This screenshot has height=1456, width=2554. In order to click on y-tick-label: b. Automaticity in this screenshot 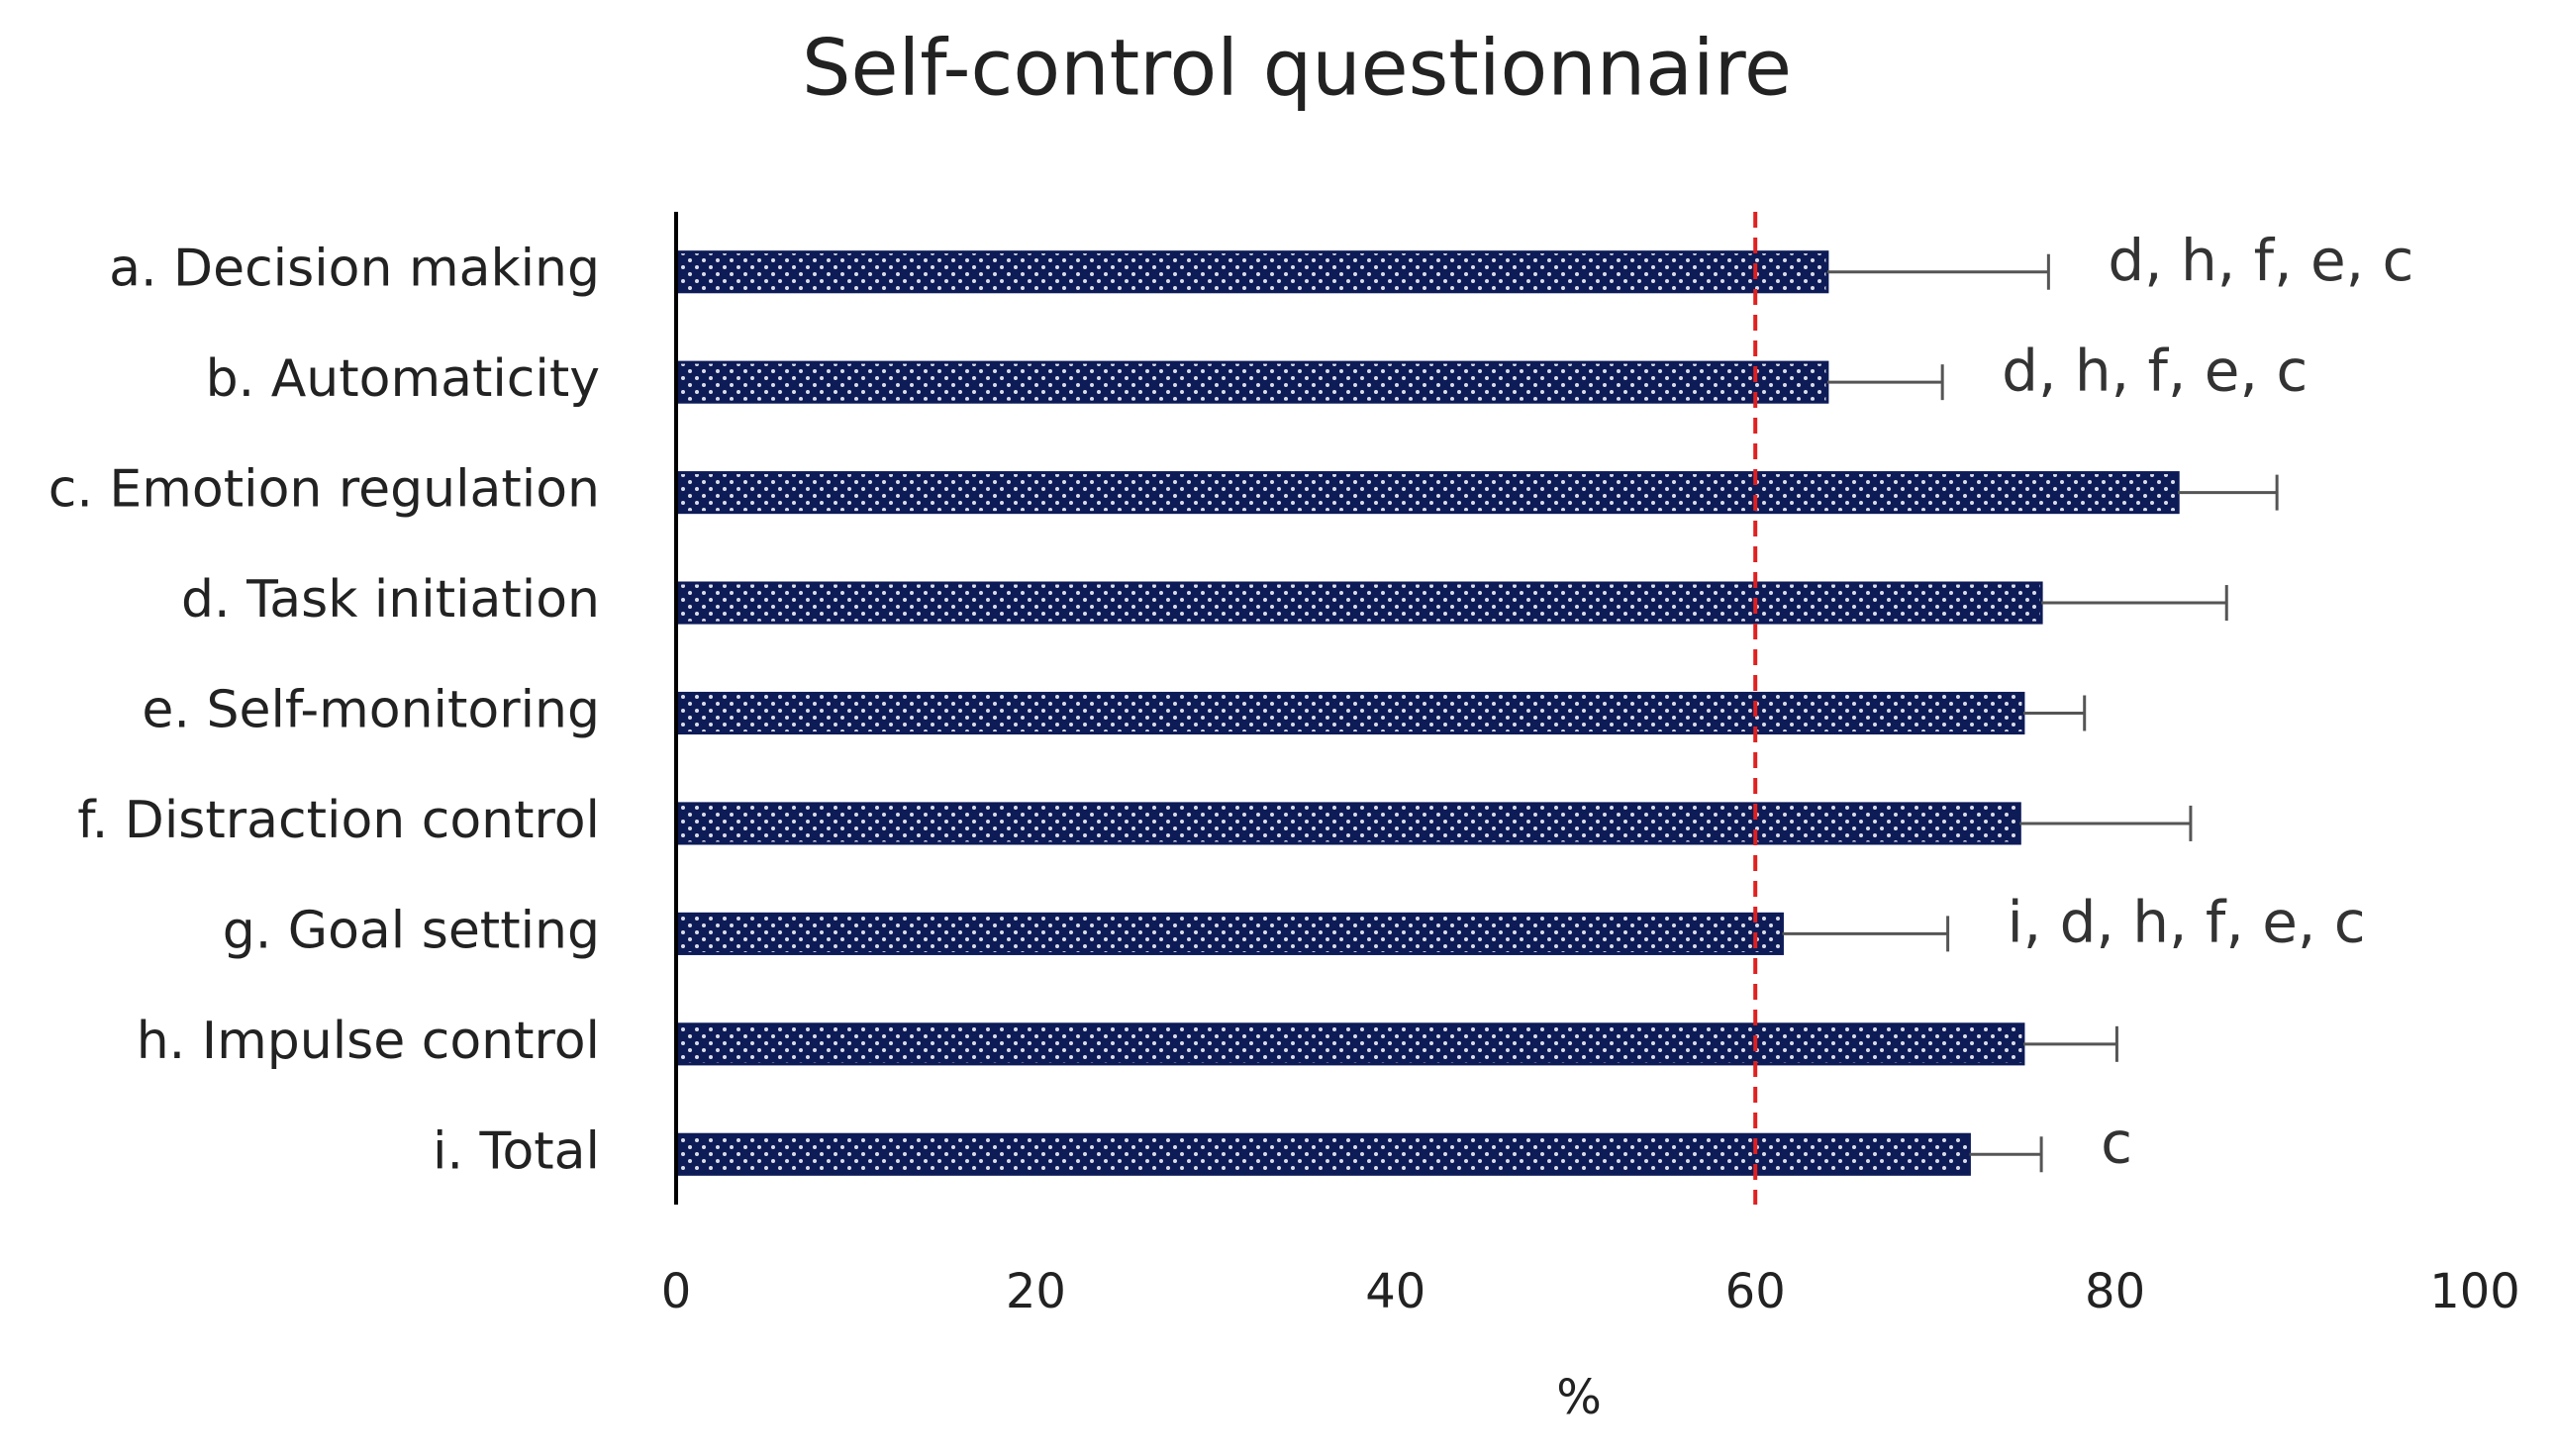, I will do `click(403, 379)`.